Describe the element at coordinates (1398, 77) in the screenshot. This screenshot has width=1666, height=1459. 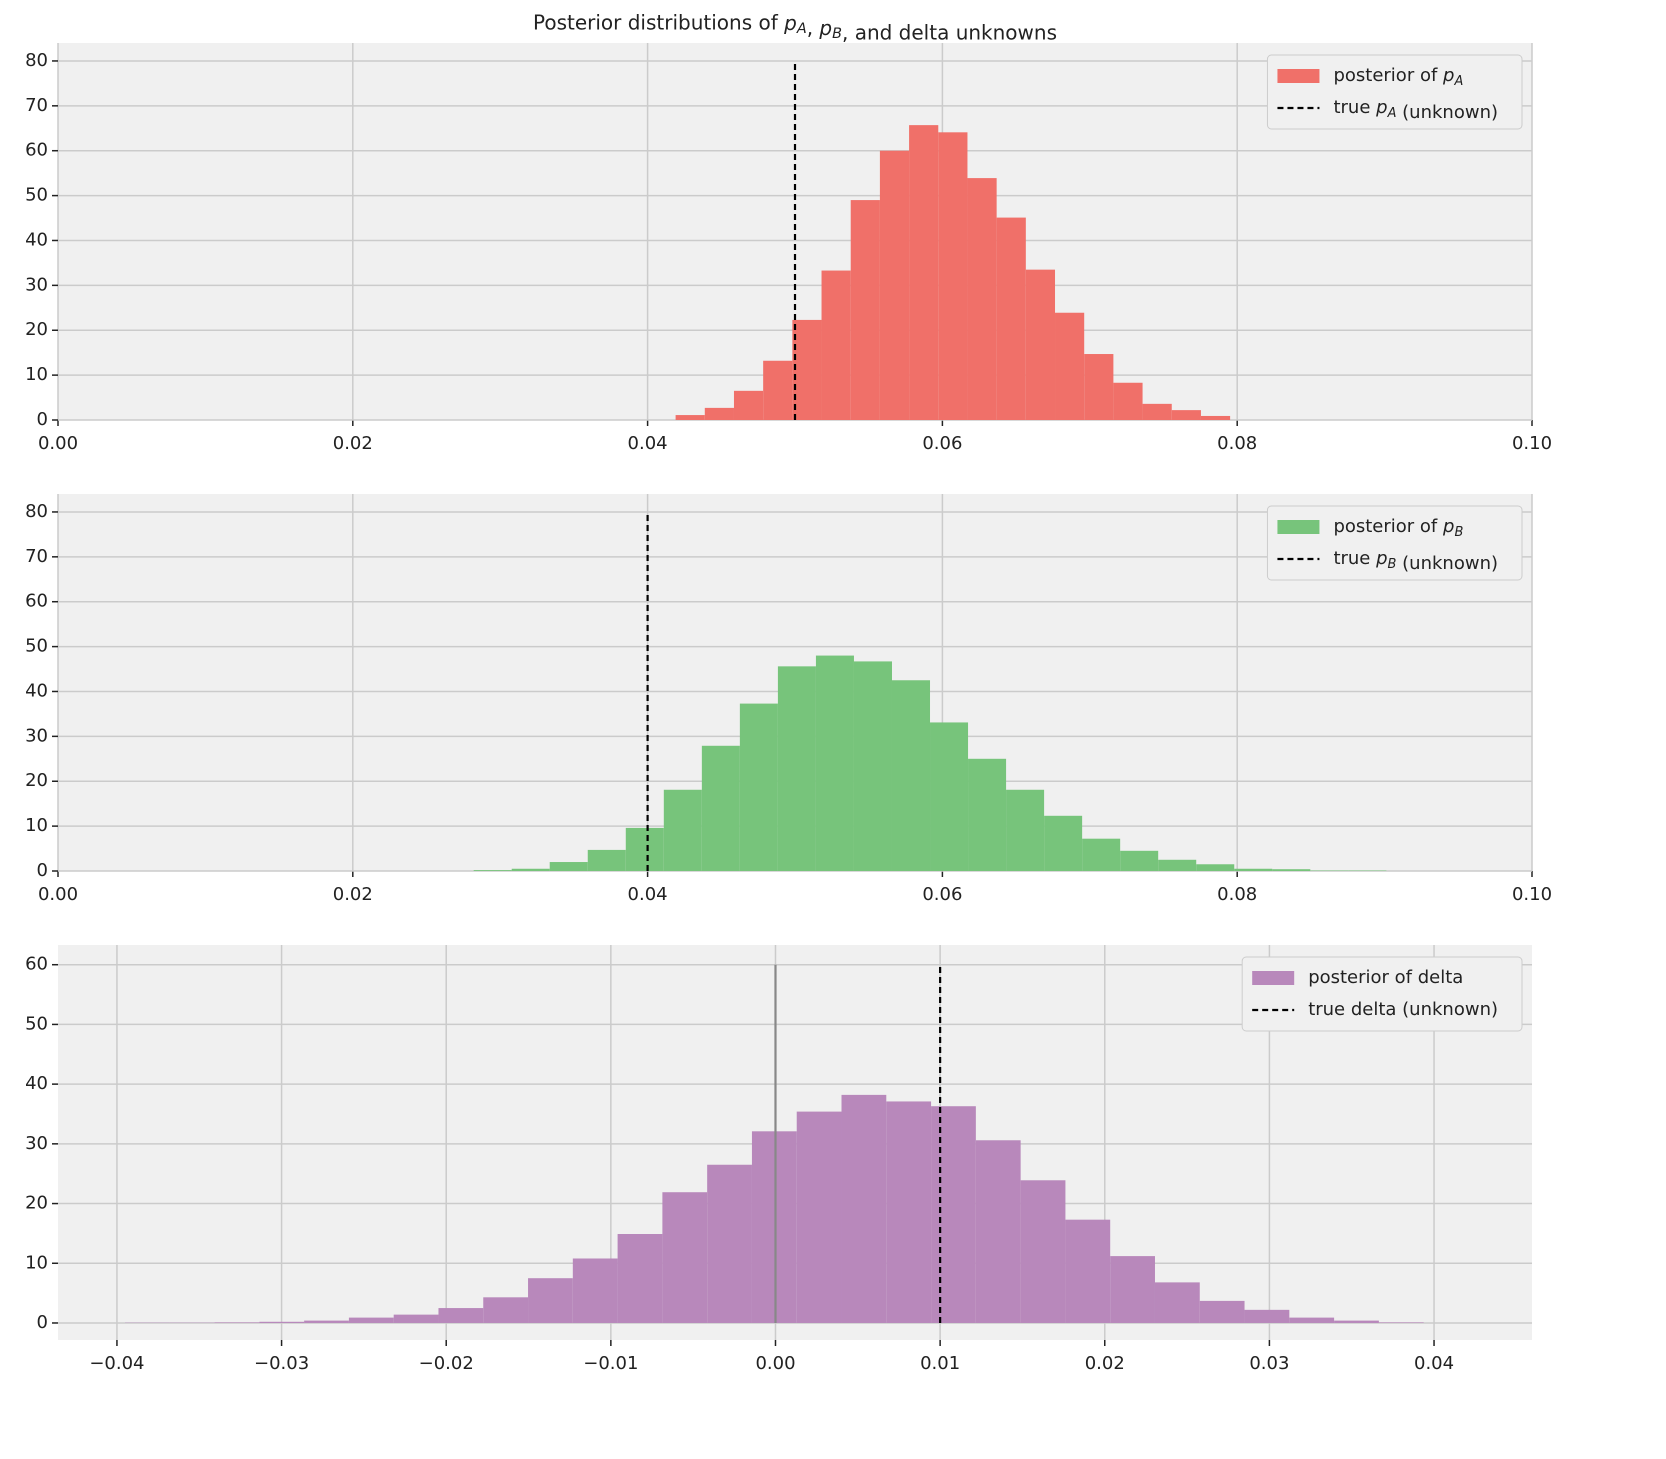
I see `legend-label: posterior of pA` at that location.